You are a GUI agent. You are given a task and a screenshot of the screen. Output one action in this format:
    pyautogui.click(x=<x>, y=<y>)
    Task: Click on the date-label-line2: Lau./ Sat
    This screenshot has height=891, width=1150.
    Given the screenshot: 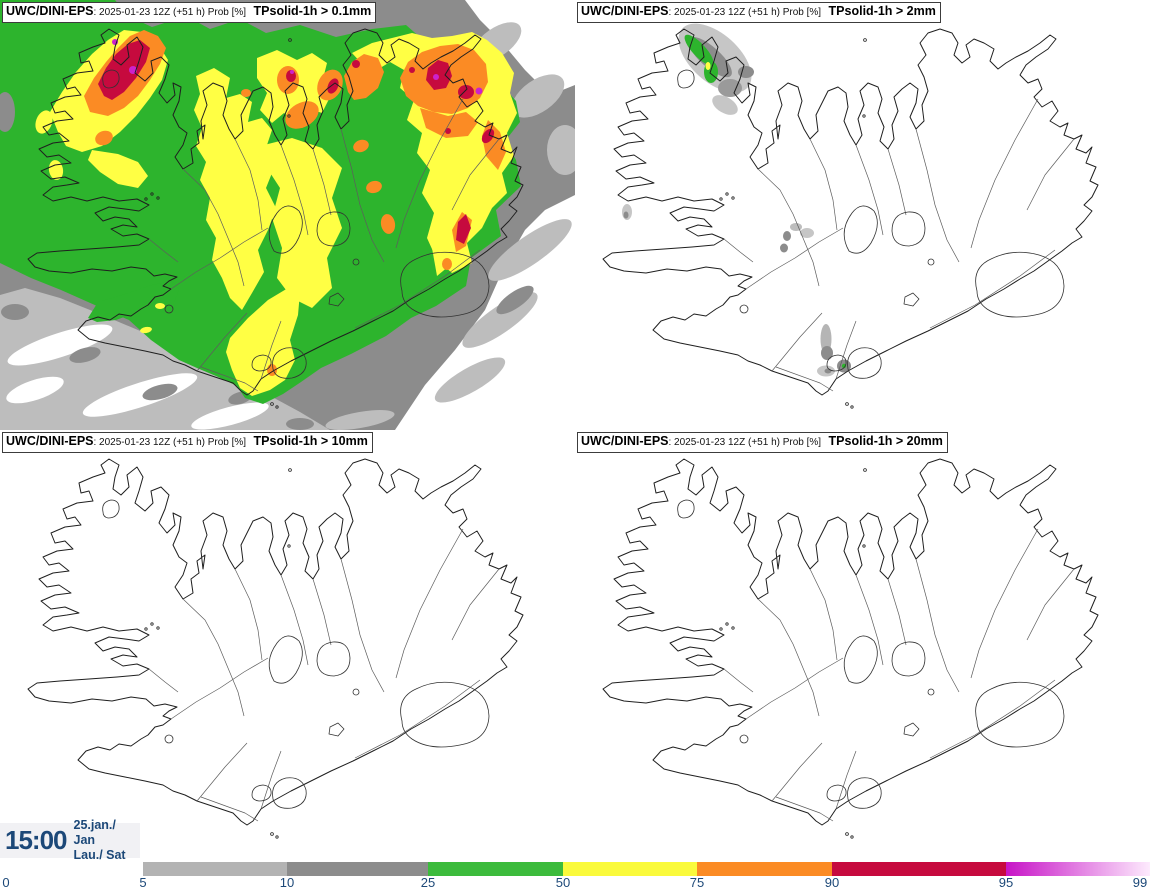 What is the action you would take?
    pyautogui.click(x=99, y=854)
    